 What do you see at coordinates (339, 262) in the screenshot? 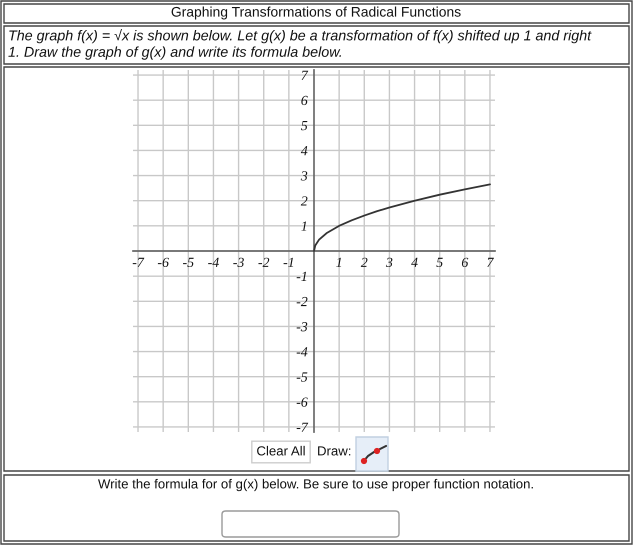
I see `x-tick-label: 1` at bounding box center [339, 262].